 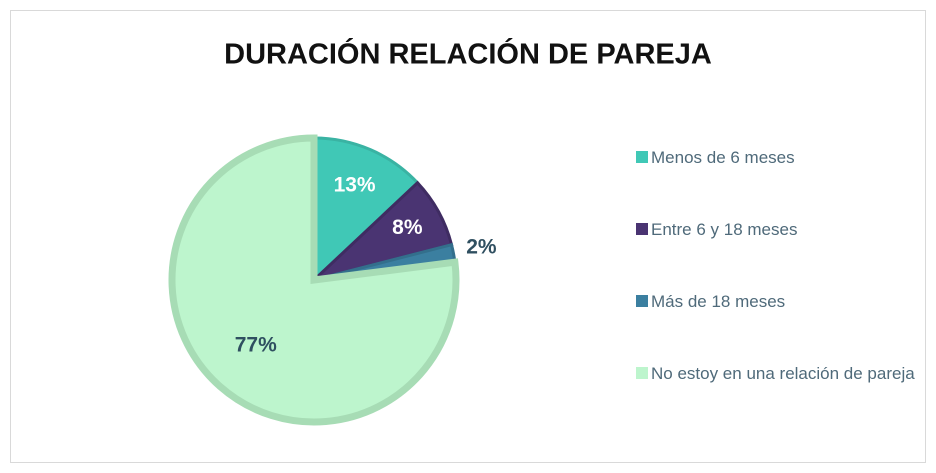 I want to click on data-label: 77%, so click(x=256, y=345).